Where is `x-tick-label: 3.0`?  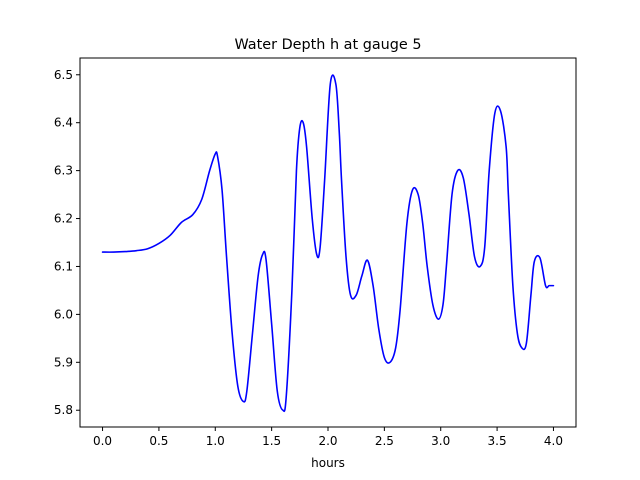 x-tick-label: 3.0 is located at coordinates (440, 441).